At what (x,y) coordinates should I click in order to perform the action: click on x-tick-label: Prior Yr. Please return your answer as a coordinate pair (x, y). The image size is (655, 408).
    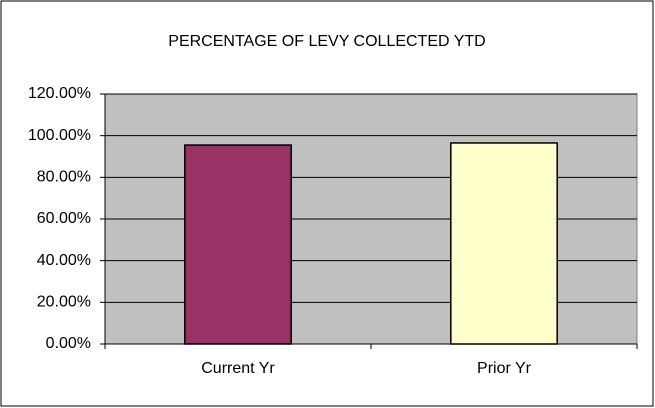
    Looking at the image, I should click on (504, 368).